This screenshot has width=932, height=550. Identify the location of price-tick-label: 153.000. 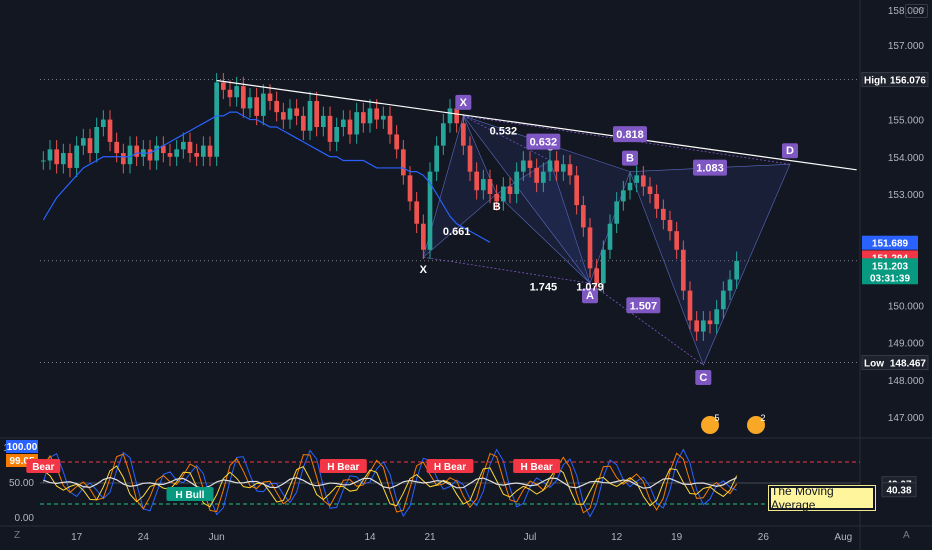
(906, 195).